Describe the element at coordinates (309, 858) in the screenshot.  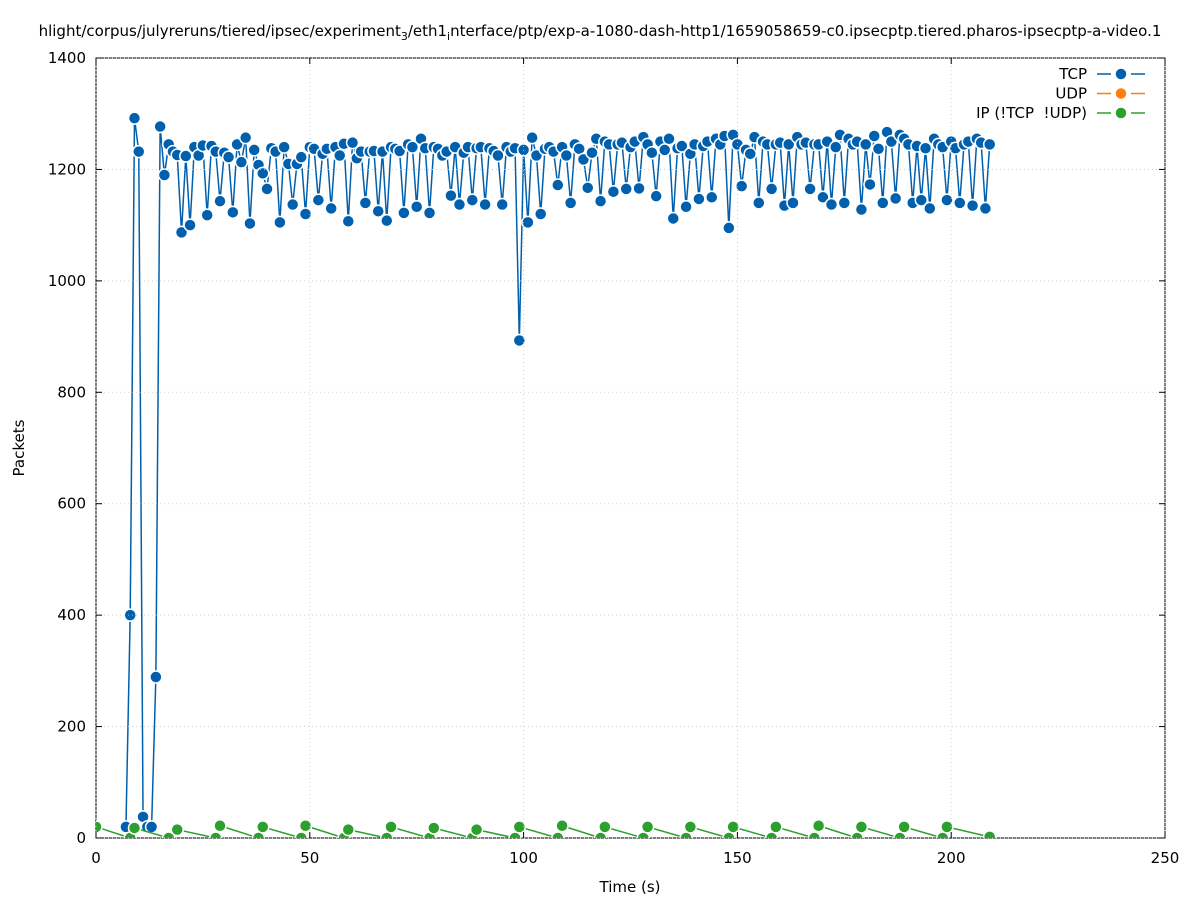
I see `x-tick-label: 50` at that location.